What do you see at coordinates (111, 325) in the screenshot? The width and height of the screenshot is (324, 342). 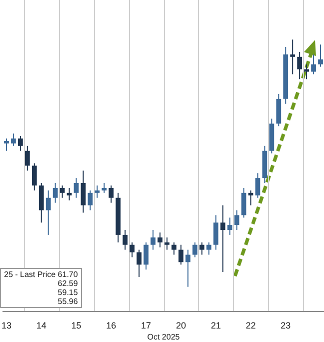 I see `x-tick-label: 16` at bounding box center [111, 325].